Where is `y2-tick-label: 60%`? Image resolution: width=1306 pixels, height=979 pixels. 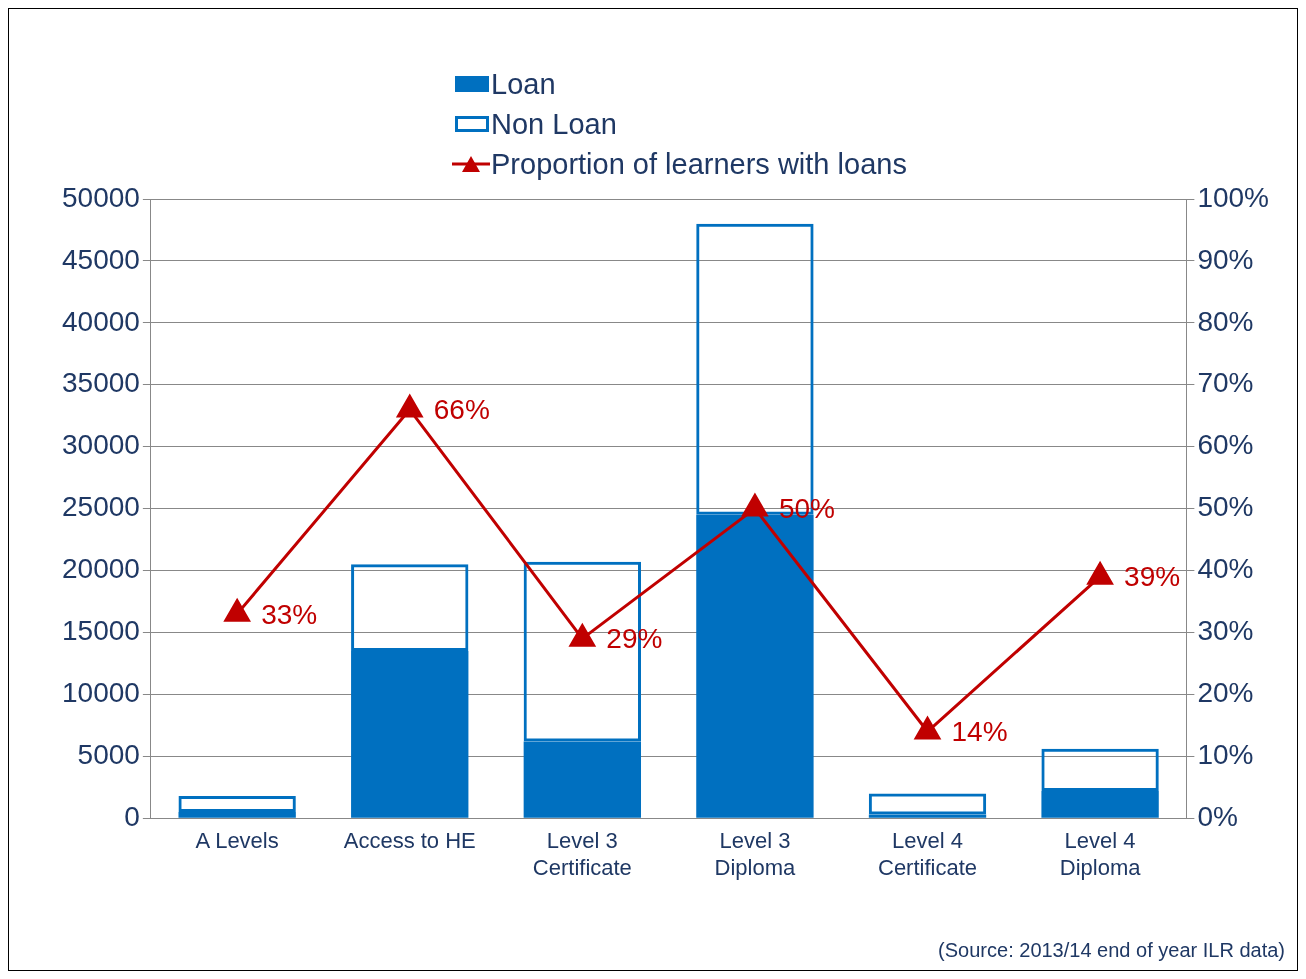
y2-tick-label: 60% is located at coordinates (1225, 445).